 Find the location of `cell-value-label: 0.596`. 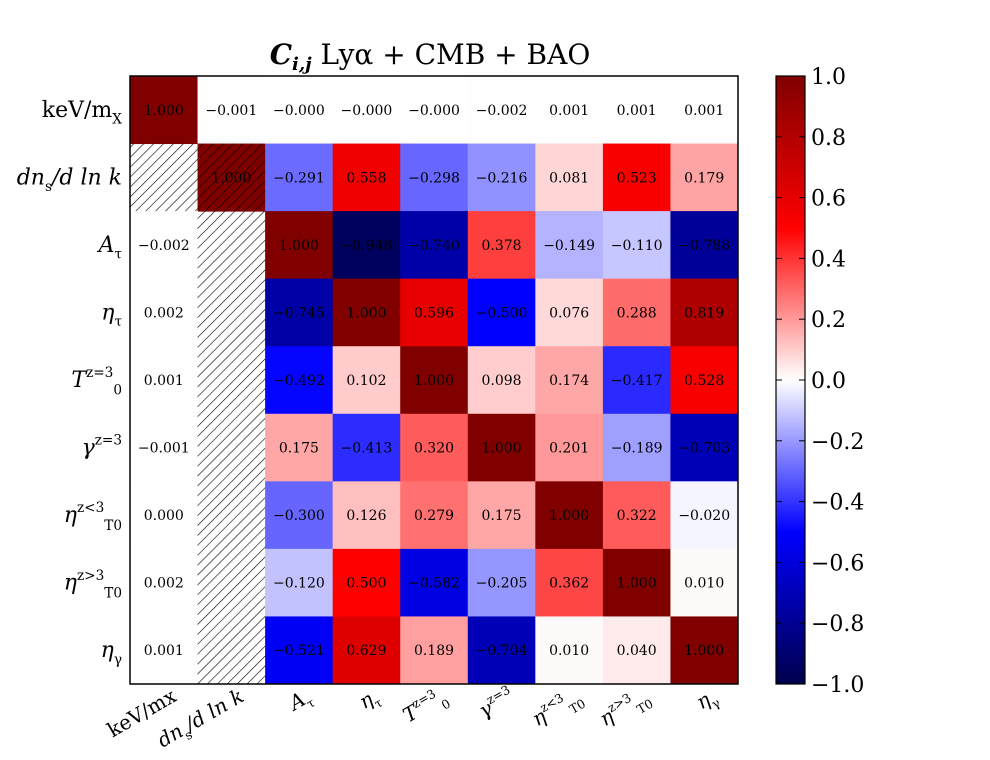

cell-value-label: 0.596 is located at coordinates (434, 313).